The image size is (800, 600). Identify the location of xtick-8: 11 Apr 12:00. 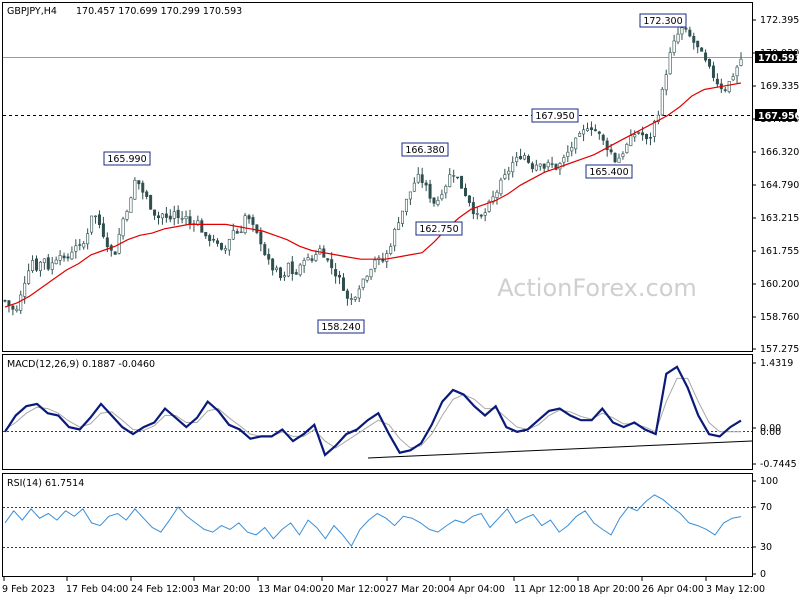
(544, 586).